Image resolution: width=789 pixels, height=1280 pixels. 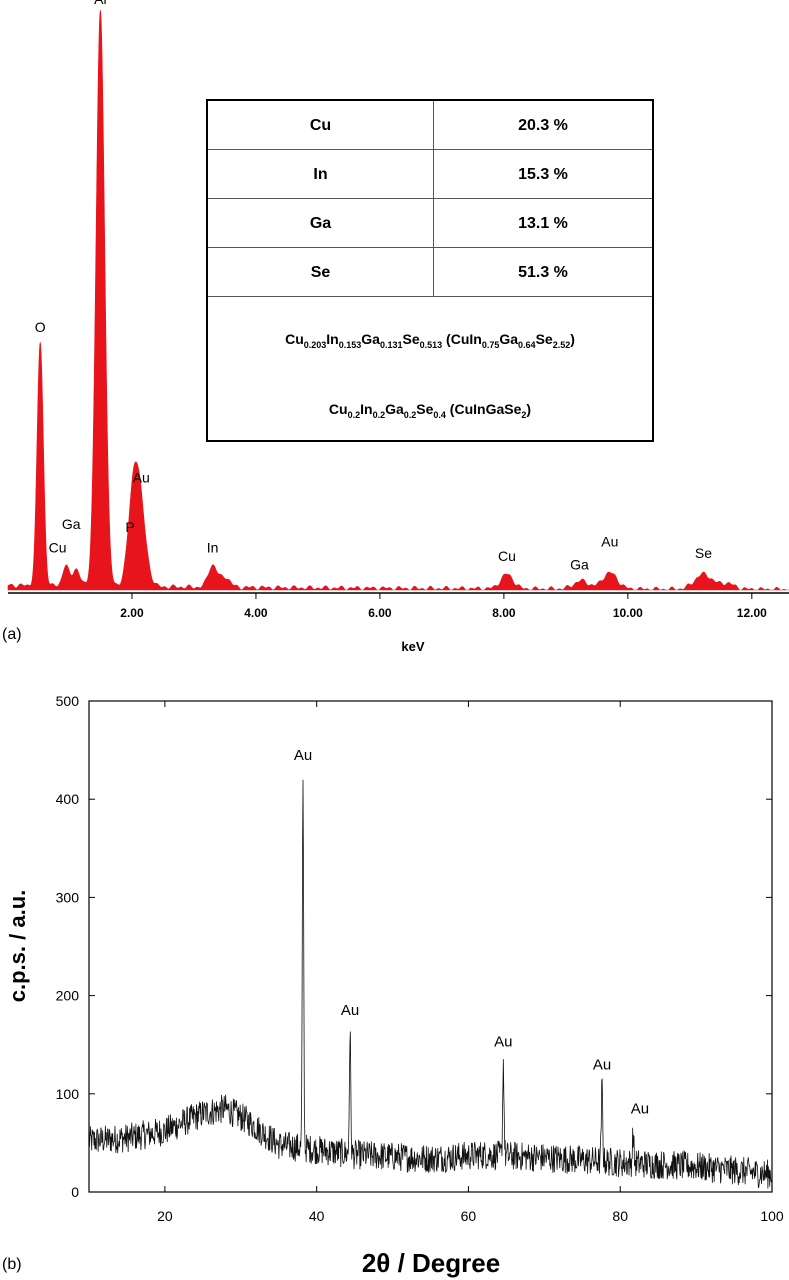 I want to click on x-tick-label-b: 80, so click(x=620, y=1216).